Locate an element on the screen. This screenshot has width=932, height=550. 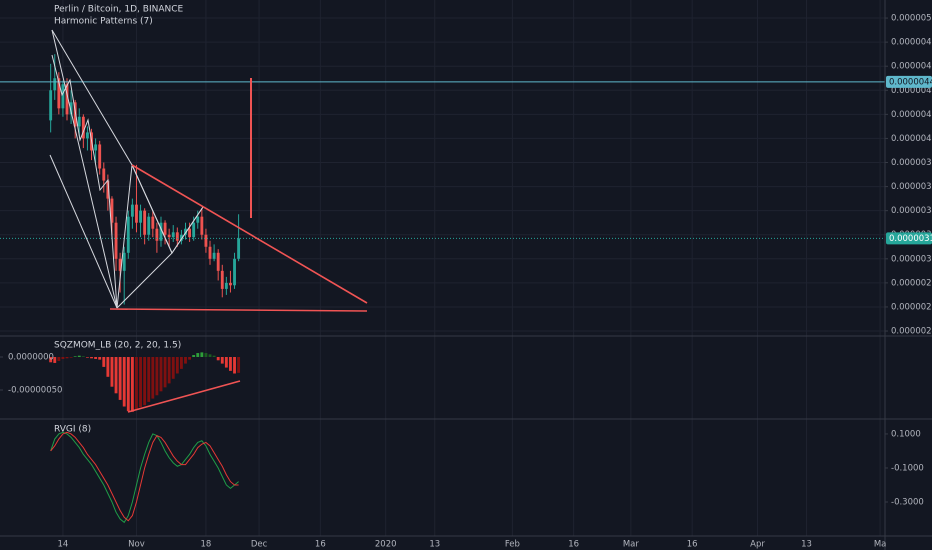
price-label: 0.00000317 is located at coordinates (910, 239).